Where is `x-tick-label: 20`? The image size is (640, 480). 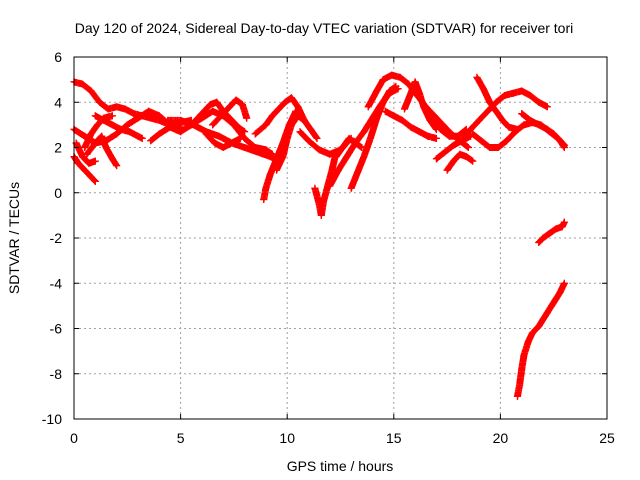 x-tick-label: 20 is located at coordinates (501, 438).